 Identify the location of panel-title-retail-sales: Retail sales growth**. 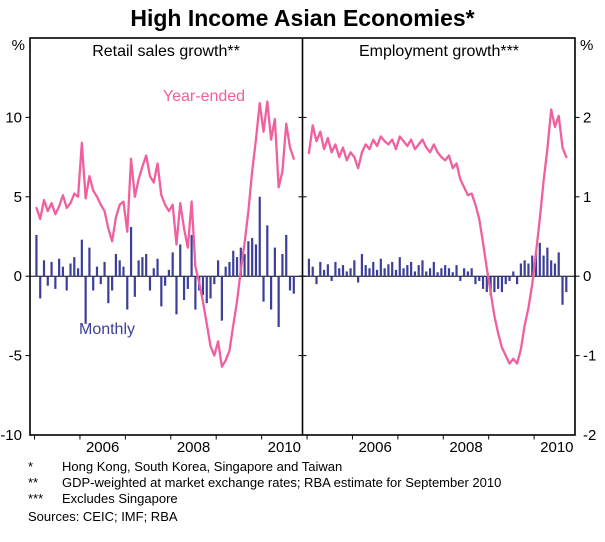
(166, 51).